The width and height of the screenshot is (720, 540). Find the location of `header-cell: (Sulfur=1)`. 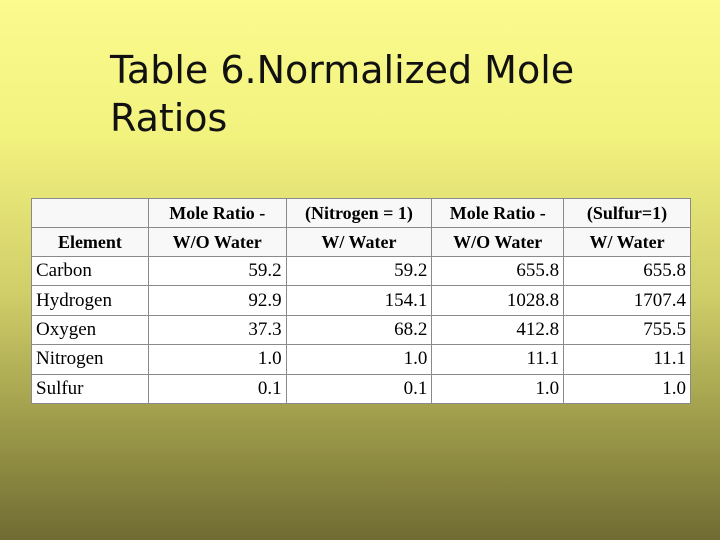

header-cell: (Sulfur=1) is located at coordinates (627, 213).